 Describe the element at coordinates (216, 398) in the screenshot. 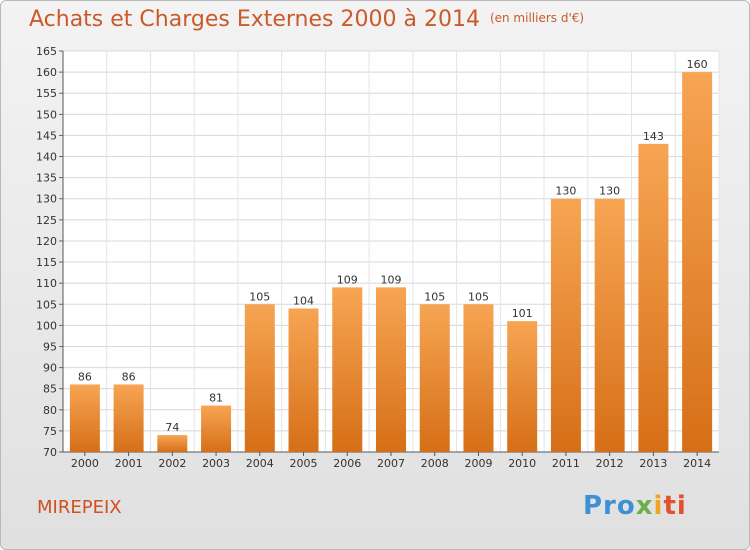

I see `data-label: 81` at that location.